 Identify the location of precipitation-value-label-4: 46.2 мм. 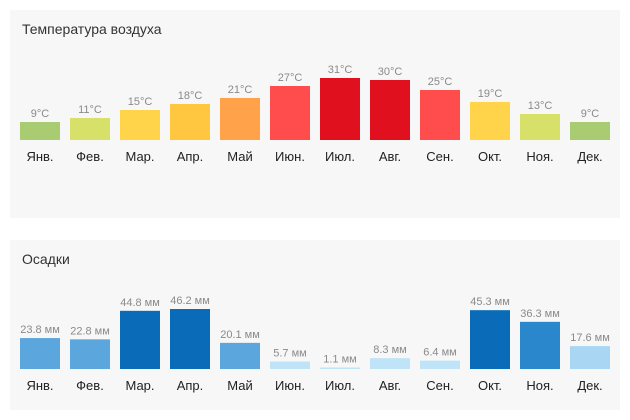
(190, 301).